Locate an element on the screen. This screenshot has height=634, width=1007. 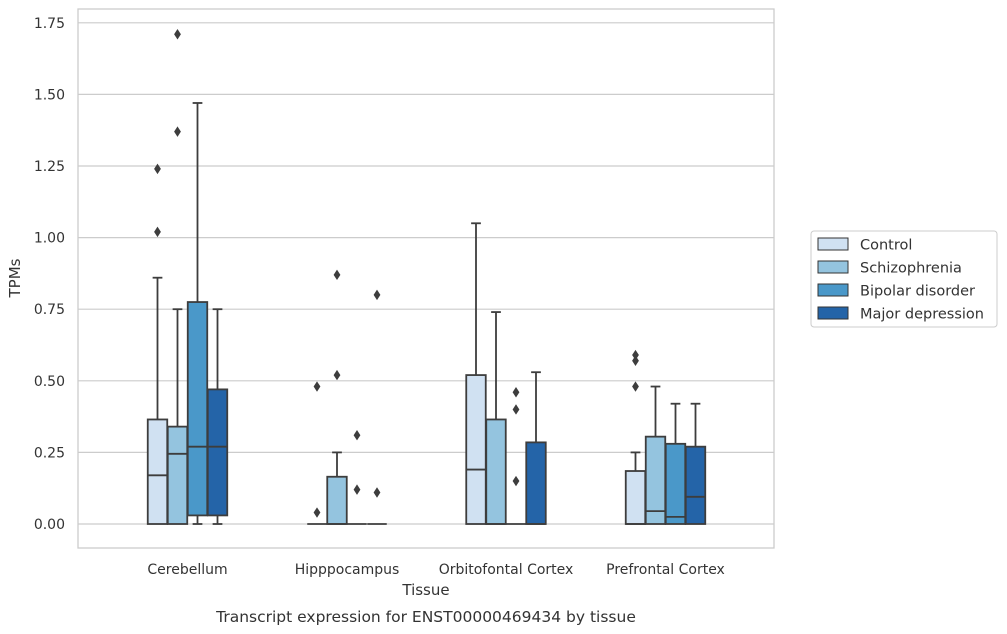
y-tick-label: 1.75 is located at coordinates (49, 24).